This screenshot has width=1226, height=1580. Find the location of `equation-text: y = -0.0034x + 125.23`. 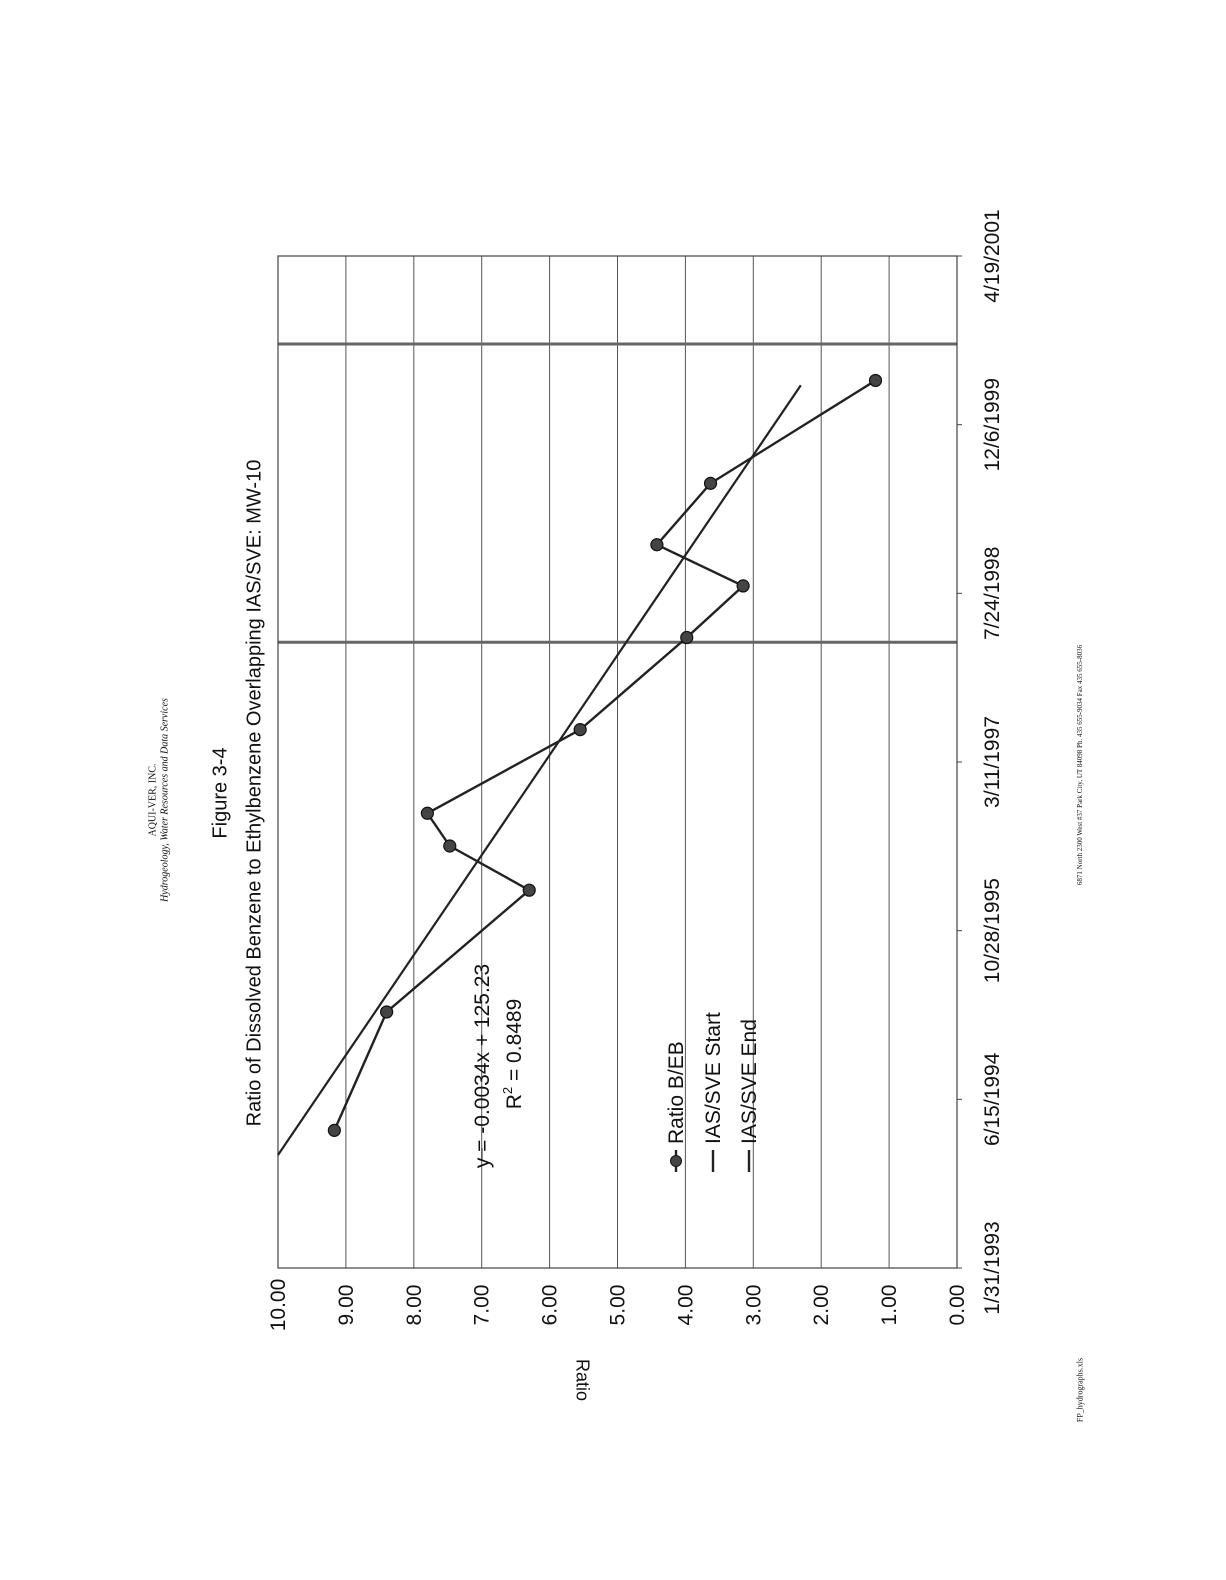

equation-text: y = -0.0034x + 125.23 is located at coordinates (482, 1066).